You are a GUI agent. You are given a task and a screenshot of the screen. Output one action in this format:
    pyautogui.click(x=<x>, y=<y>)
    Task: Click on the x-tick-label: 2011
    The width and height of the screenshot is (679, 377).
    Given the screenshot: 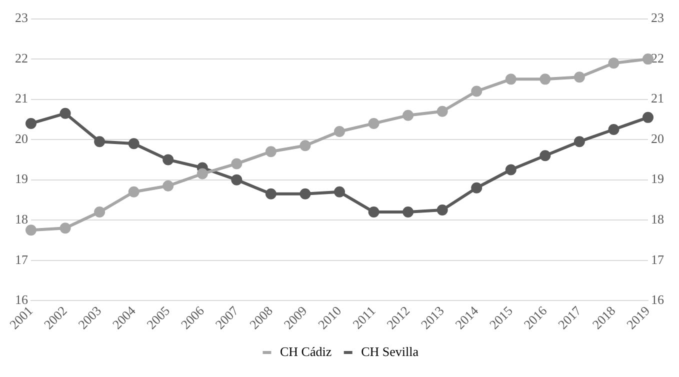 What is the action you would take?
    pyautogui.click(x=364, y=317)
    